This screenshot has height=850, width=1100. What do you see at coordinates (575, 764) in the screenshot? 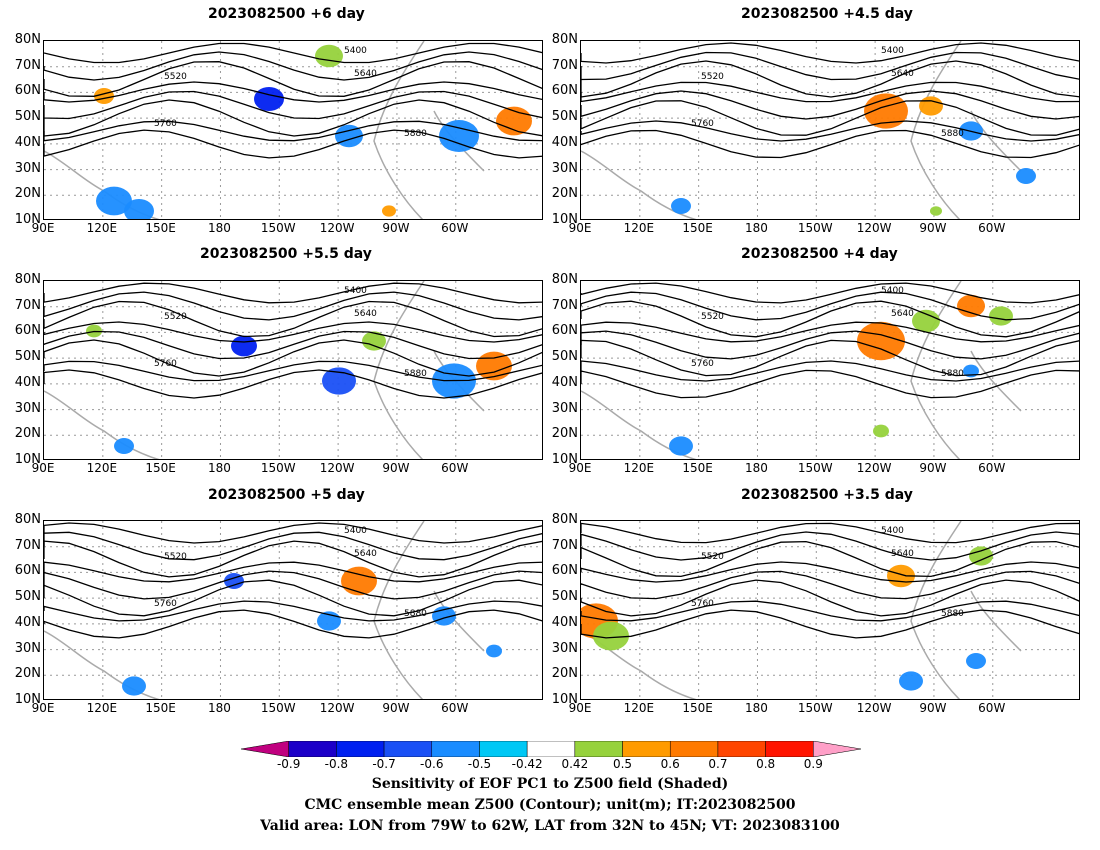
I see `colorbar-label: 0.42` at bounding box center [575, 764].